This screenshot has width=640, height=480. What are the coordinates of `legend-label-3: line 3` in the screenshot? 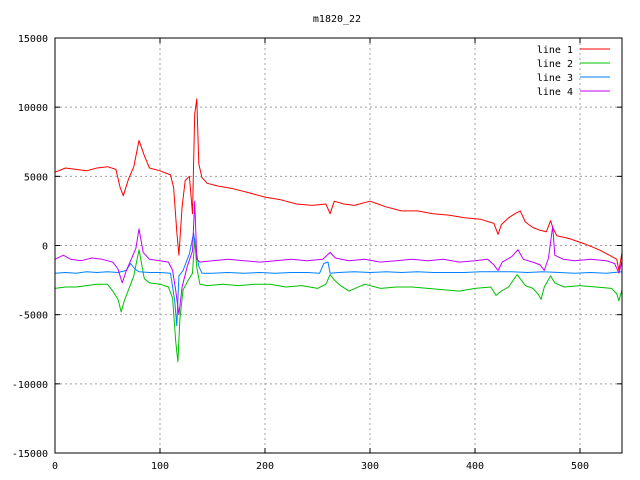 It's located at (555, 78).